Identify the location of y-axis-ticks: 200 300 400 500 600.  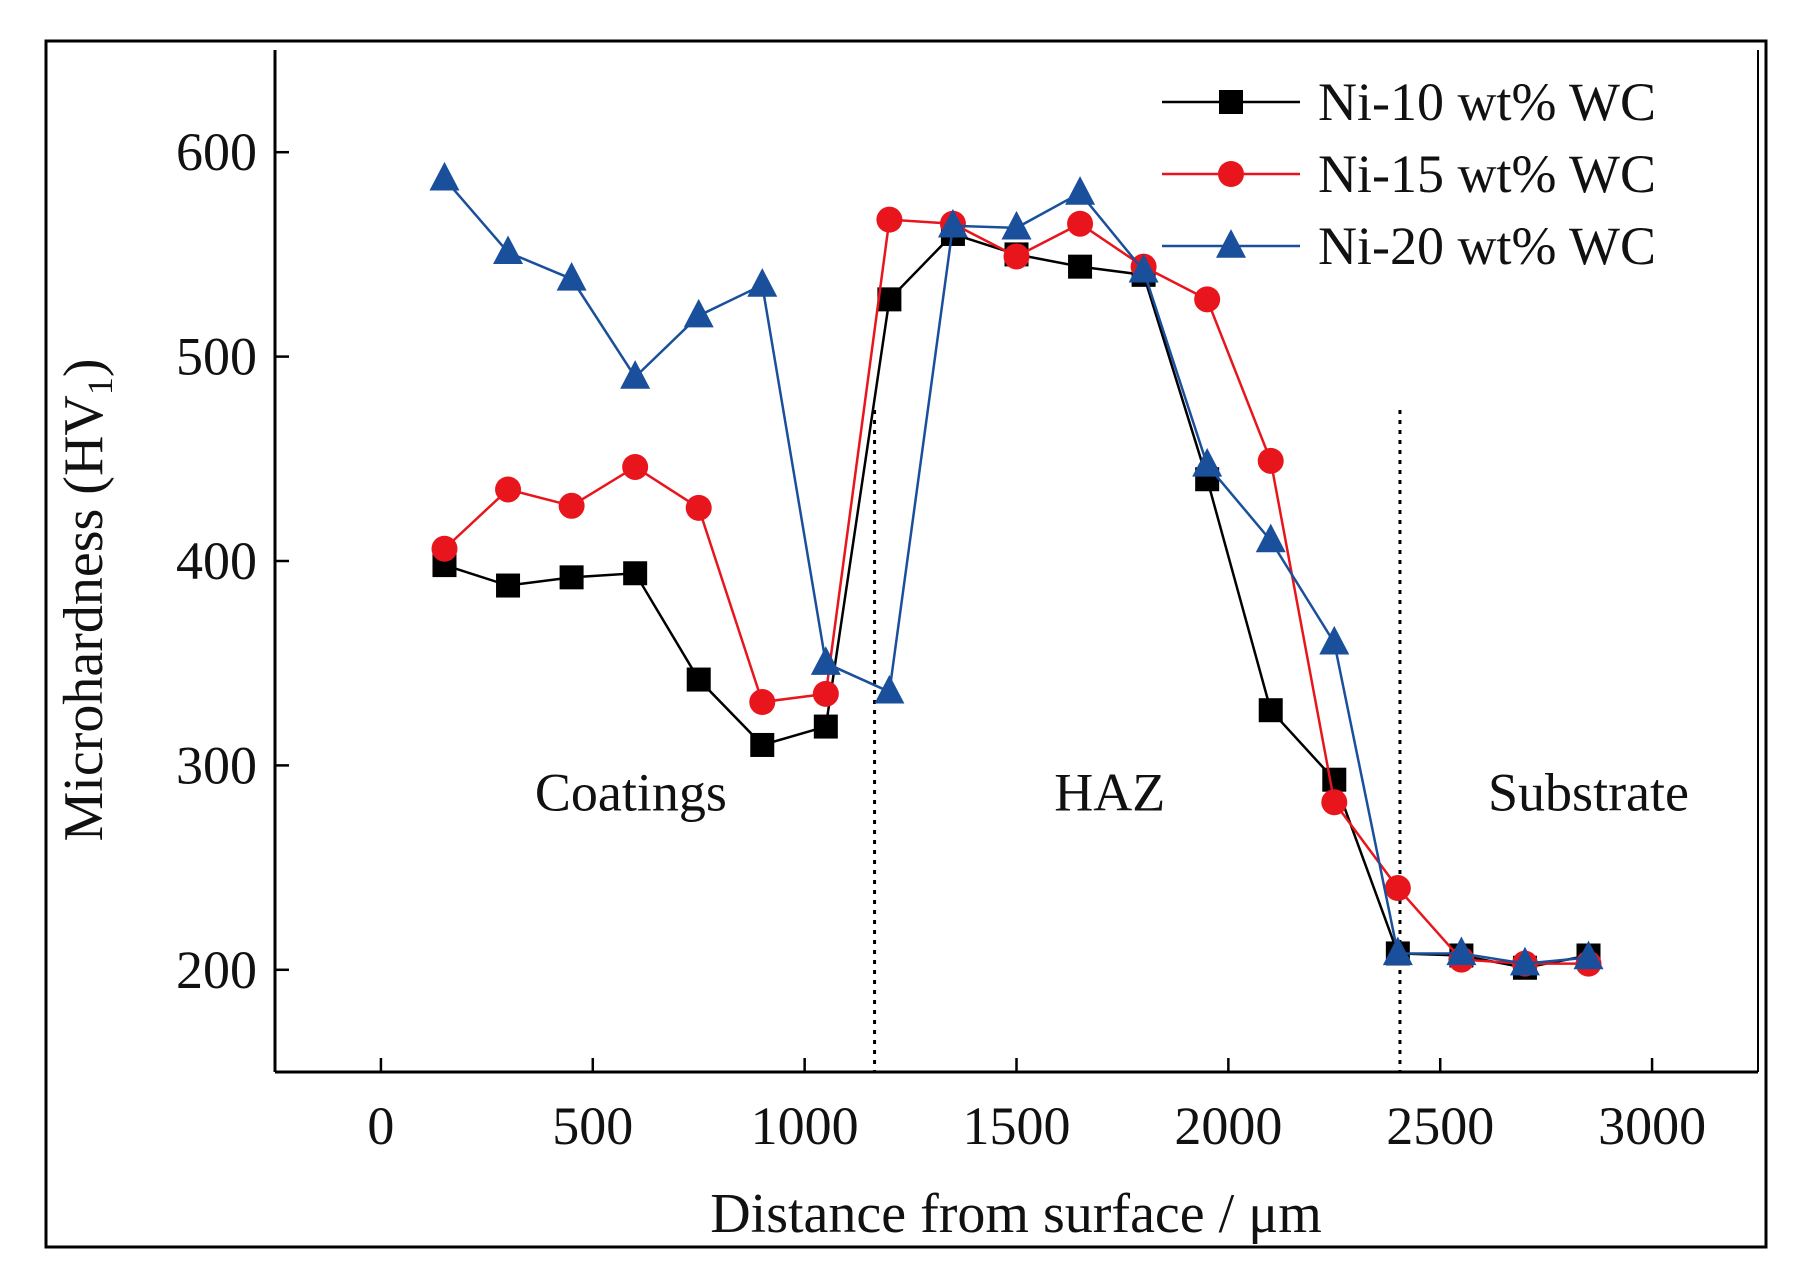
(232, 561).